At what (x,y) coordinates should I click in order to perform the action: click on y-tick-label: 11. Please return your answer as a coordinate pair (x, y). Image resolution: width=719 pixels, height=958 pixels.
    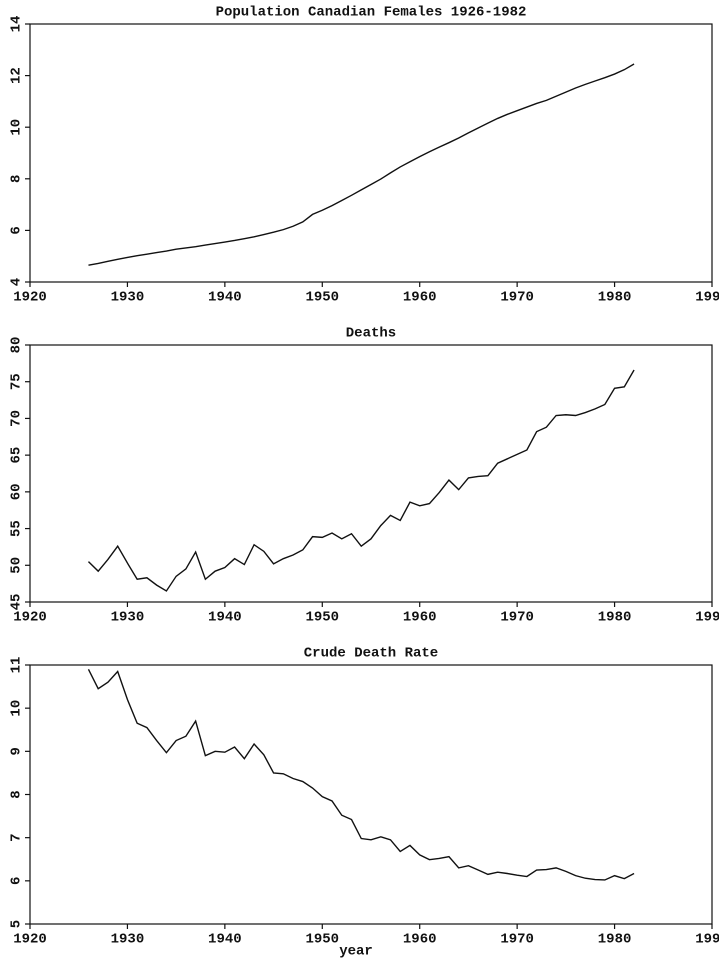
    Looking at the image, I should click on (17, 665).